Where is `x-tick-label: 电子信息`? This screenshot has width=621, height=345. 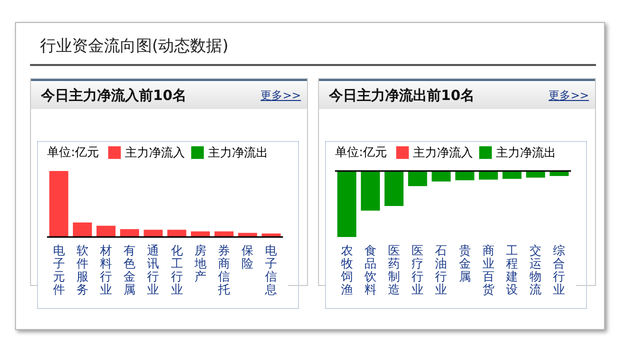
x-tick-label: 电子信息 is located at coordinates (271, 270).